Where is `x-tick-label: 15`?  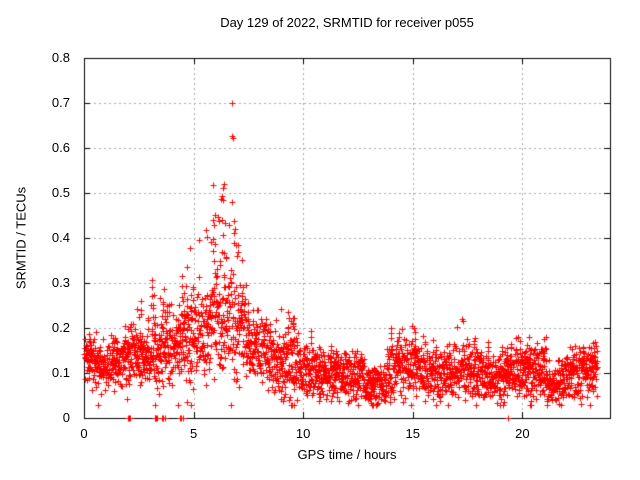 x-tick-label: 15 is located at coordinates (412, 433).